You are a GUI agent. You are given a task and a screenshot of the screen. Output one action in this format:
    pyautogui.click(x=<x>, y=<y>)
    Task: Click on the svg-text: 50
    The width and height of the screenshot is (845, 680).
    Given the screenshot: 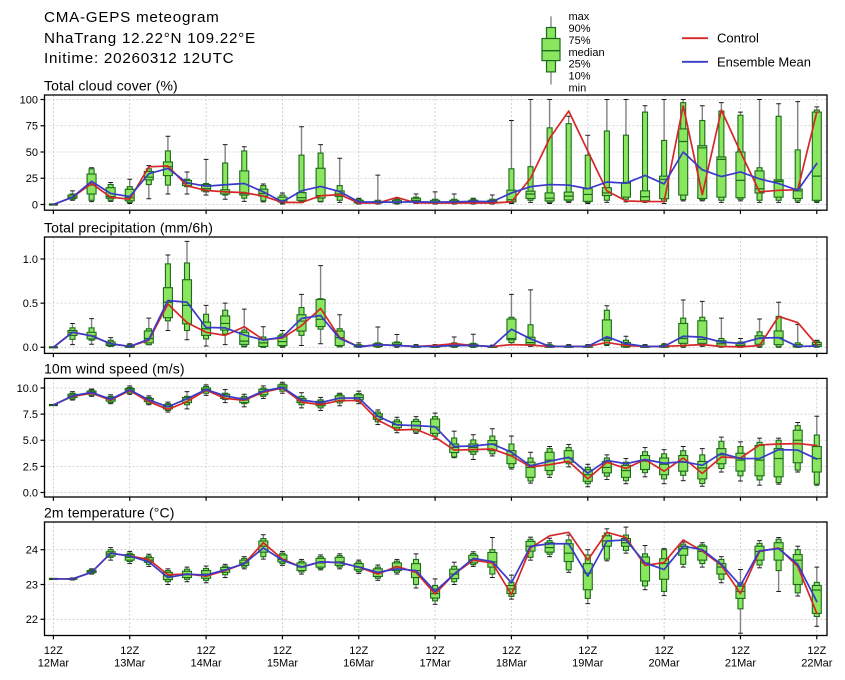 What is the action you would take?
    pyautogui.click(x=32, y=153)
    